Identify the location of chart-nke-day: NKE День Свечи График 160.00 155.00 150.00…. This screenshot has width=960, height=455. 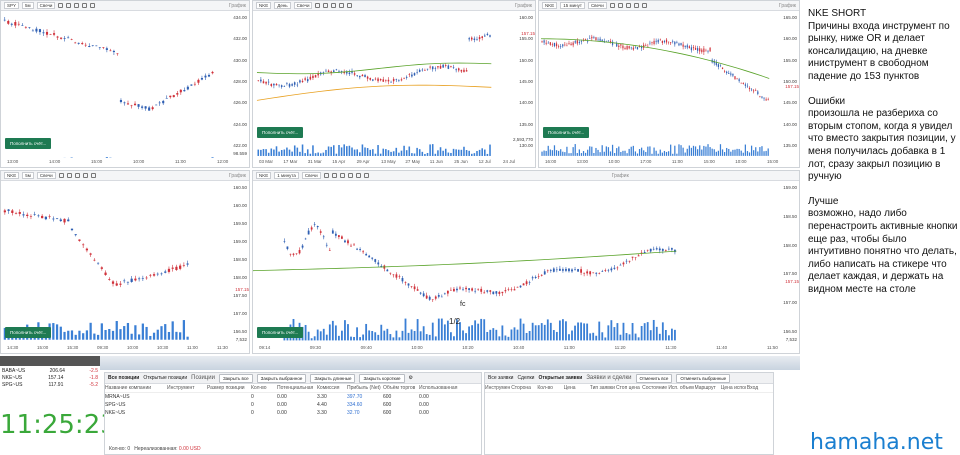
(394, 84).